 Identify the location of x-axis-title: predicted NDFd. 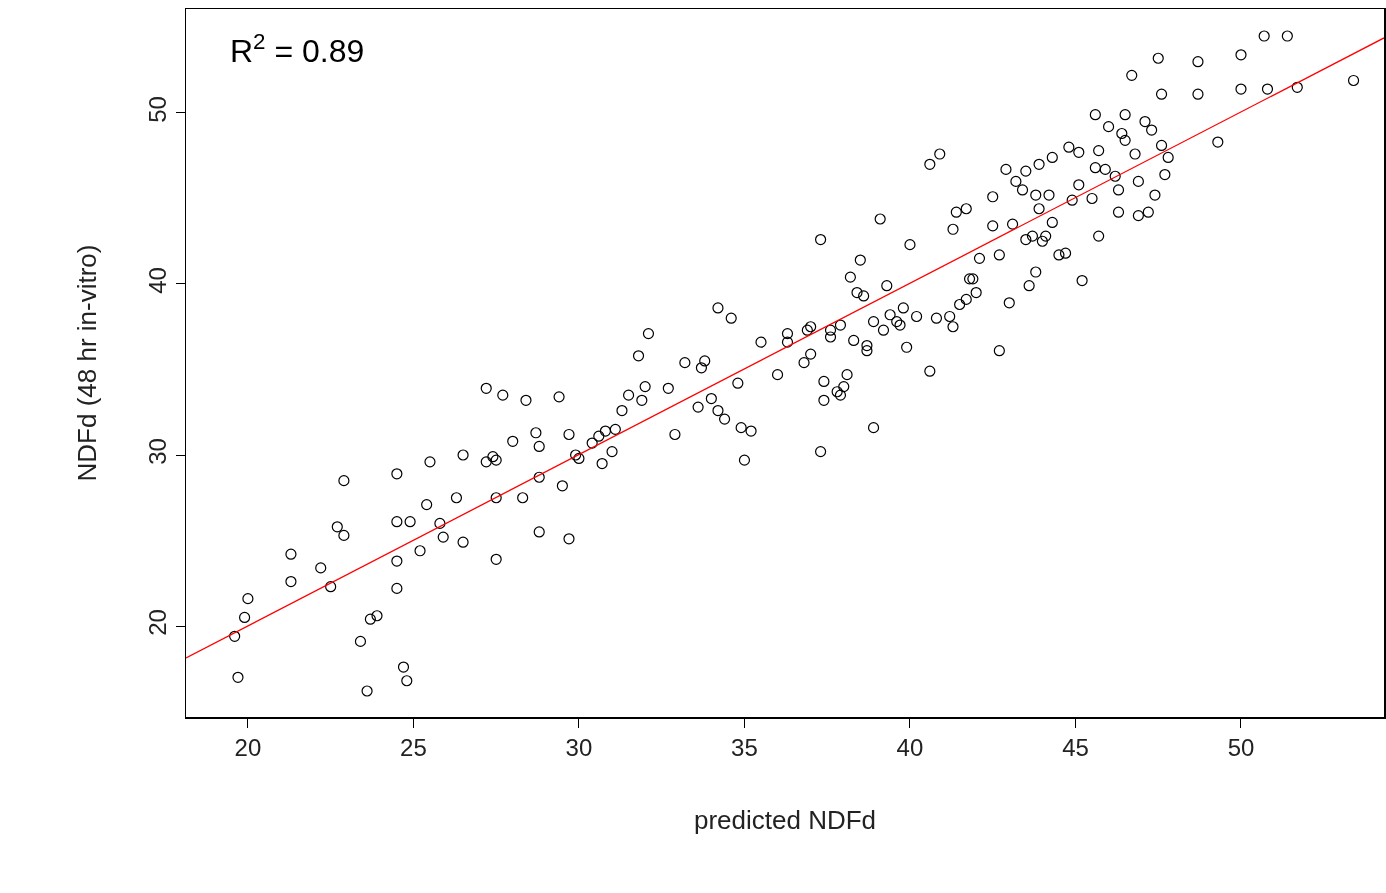
(785, 819).